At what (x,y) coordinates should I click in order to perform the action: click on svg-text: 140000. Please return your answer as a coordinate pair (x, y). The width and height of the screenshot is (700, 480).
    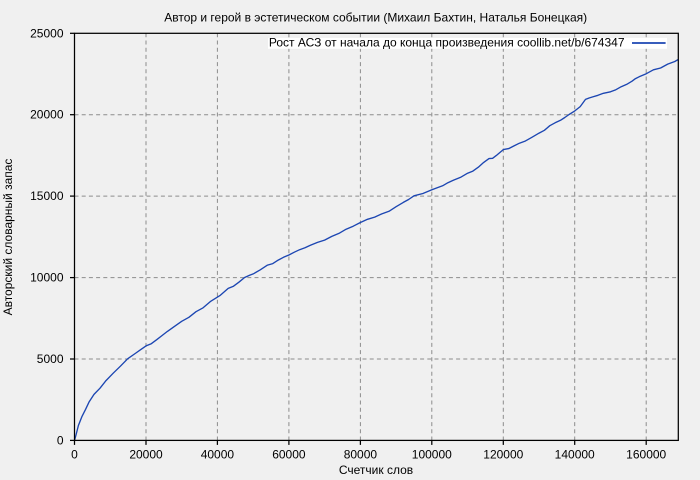
    Looking at the image, I should click on (575, 455).